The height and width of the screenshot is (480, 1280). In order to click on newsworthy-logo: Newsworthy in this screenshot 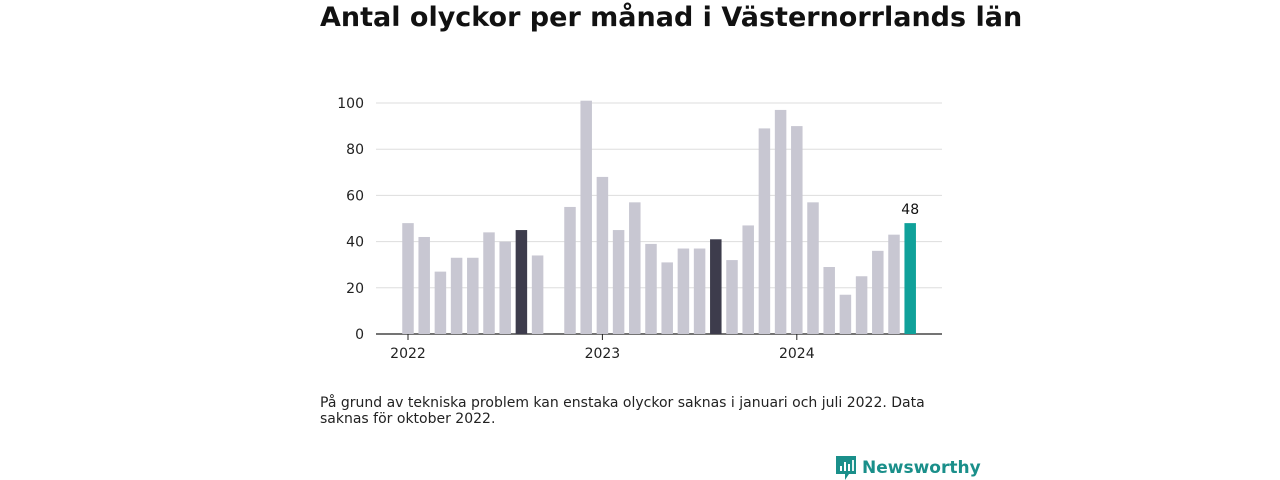, I will do `click(908, 468)`.